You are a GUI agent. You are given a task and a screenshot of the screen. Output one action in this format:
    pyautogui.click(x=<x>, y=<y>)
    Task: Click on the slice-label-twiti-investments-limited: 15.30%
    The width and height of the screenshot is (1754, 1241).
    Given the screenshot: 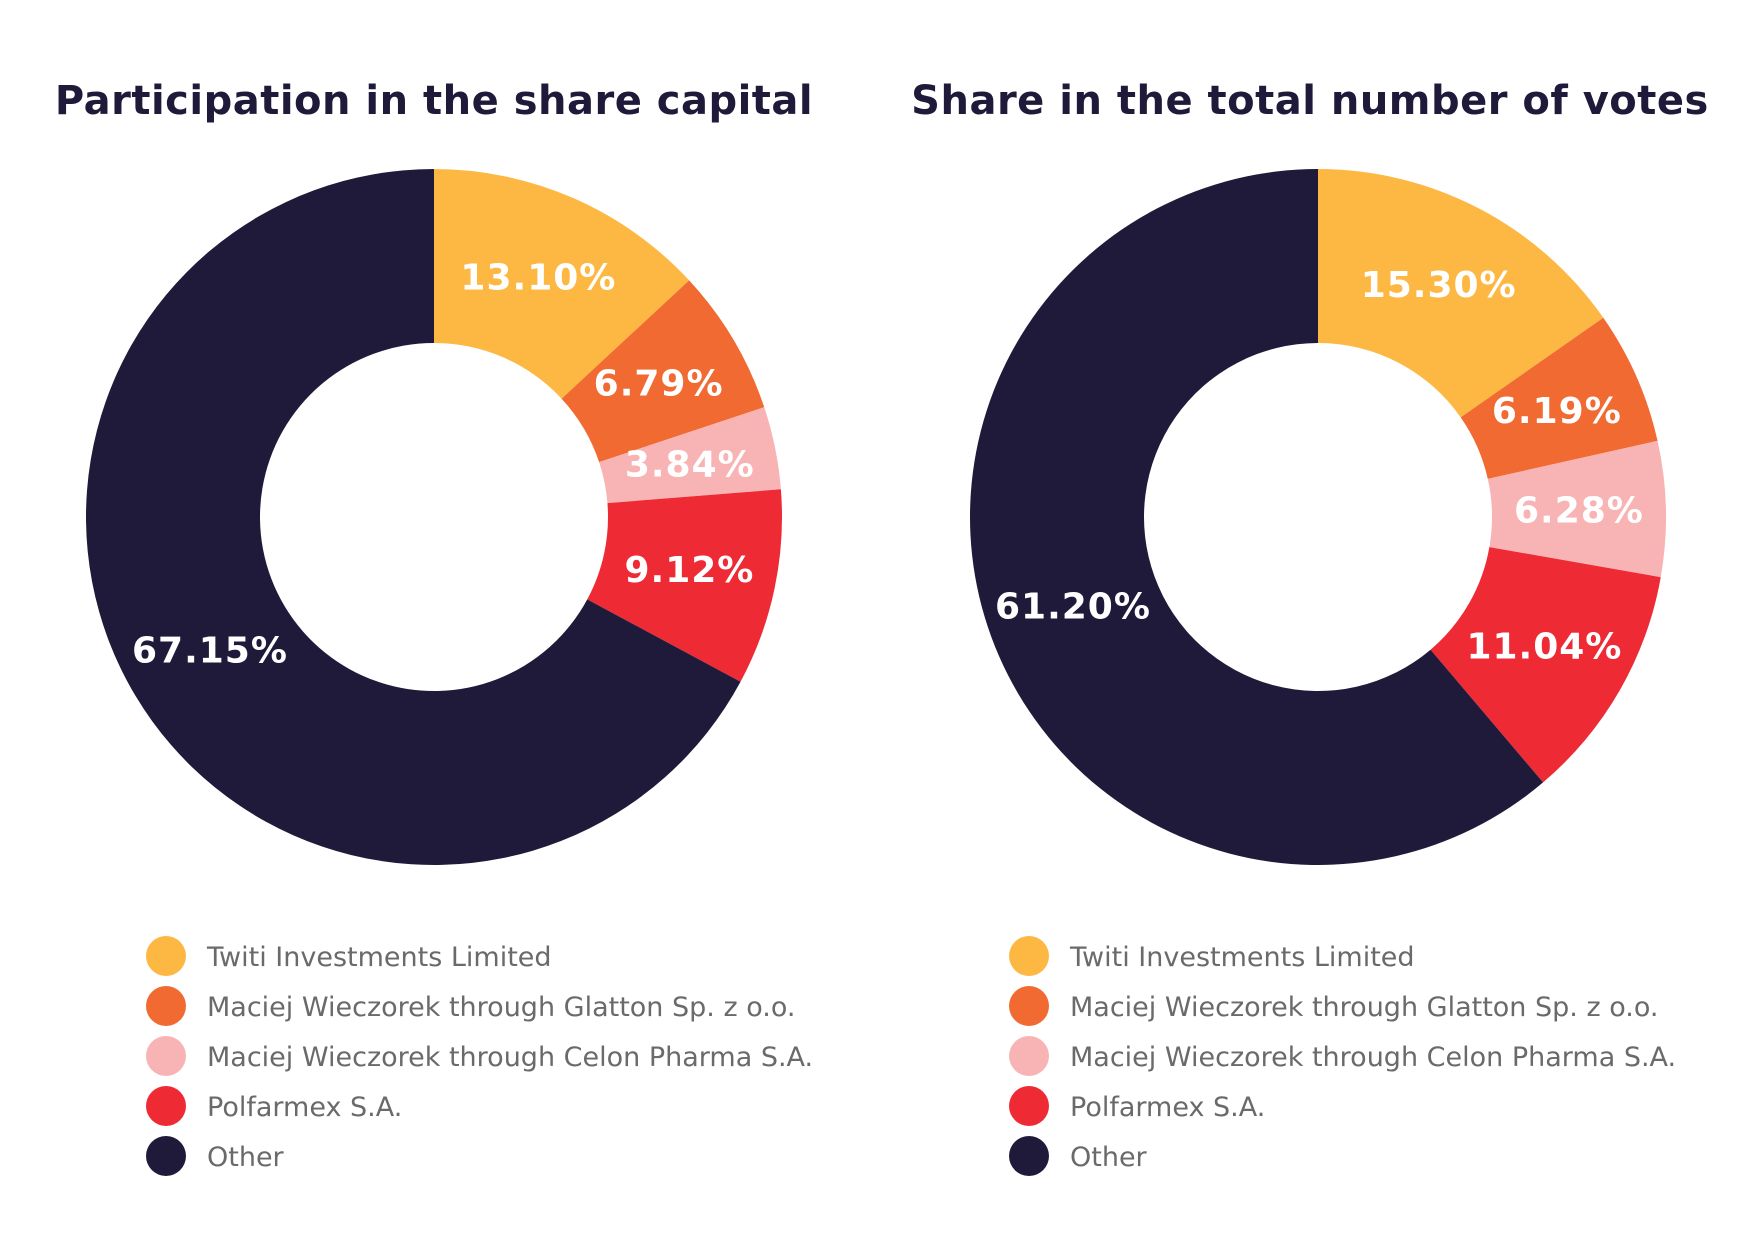 What is the action you would take?
    pyautogui.click(x=1439, y=285)
    